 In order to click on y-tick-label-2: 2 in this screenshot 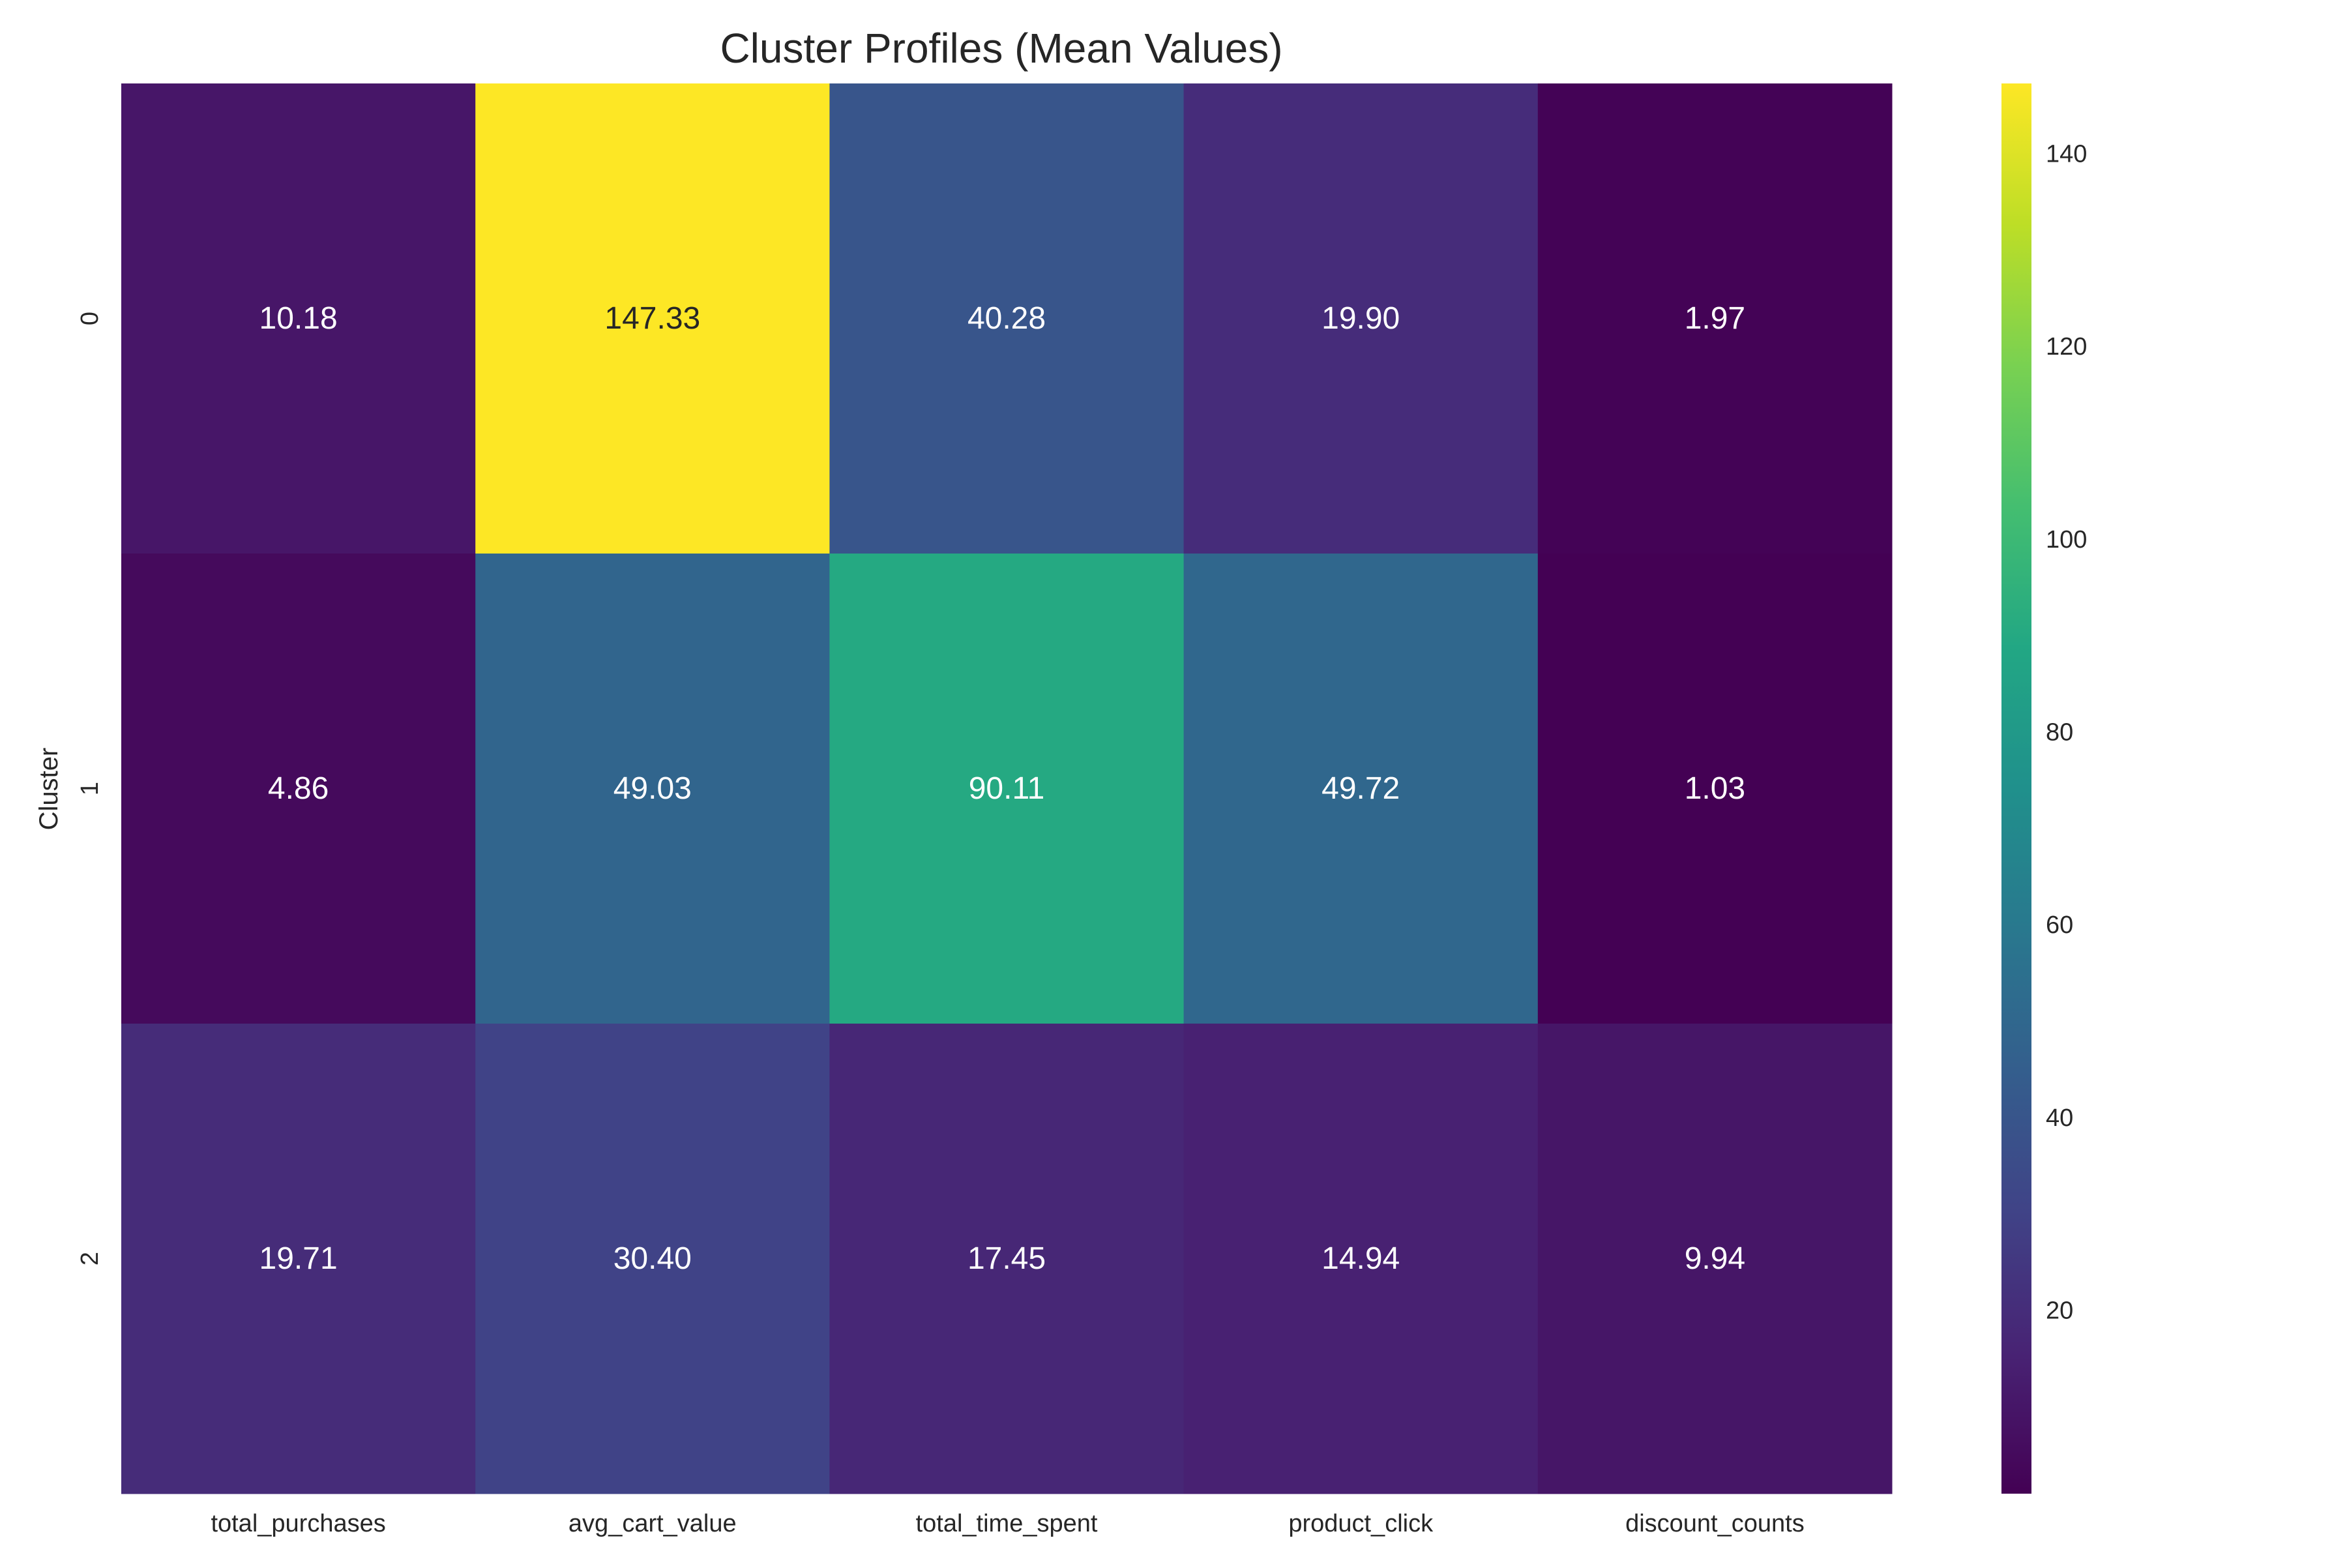, I will do `click(90, 1258)`.